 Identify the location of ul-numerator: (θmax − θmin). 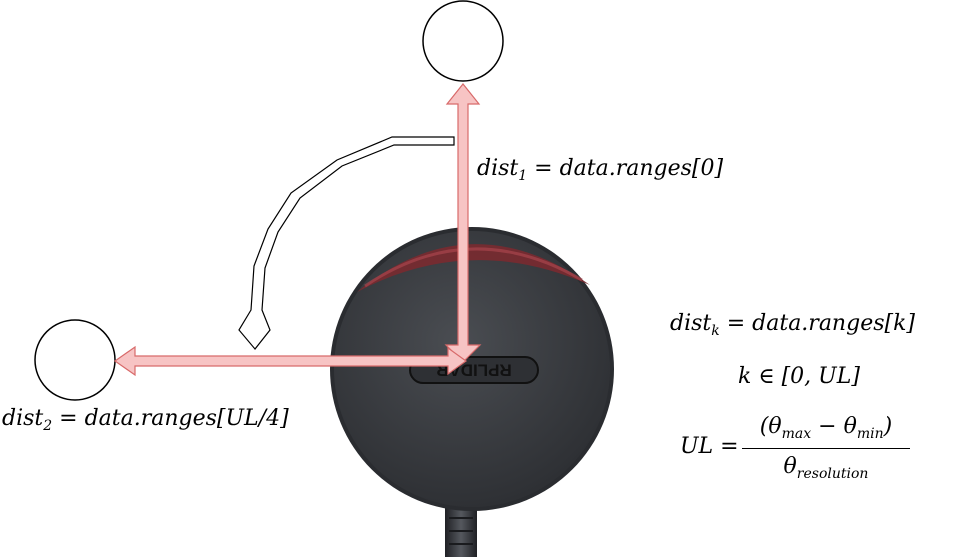
(826, 428).